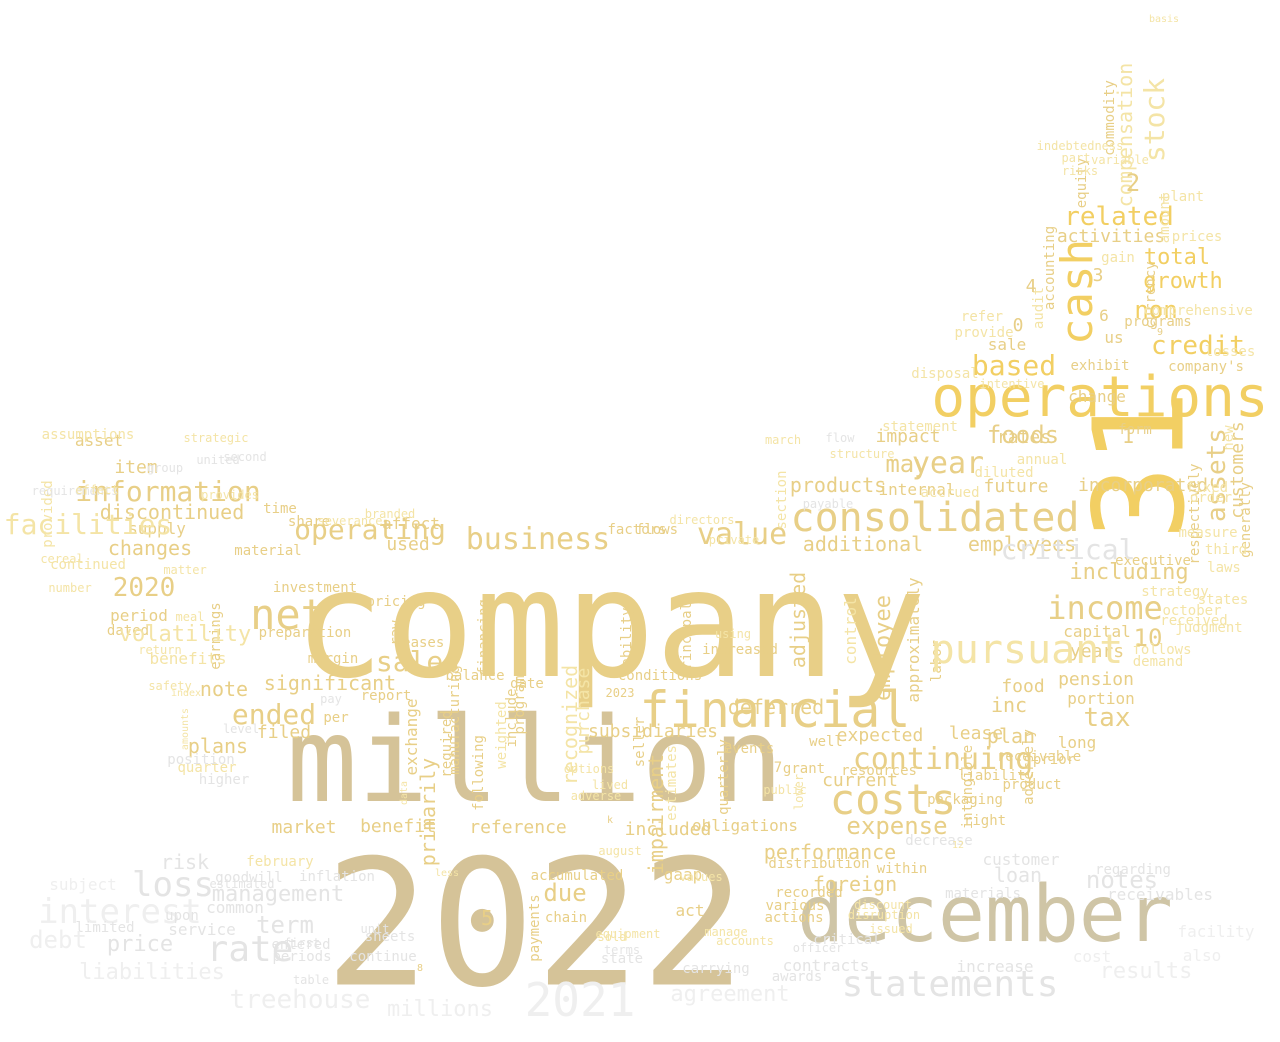 This screenshot has width=1280, height=1042. I want to click on word: within, so click(902, 869).